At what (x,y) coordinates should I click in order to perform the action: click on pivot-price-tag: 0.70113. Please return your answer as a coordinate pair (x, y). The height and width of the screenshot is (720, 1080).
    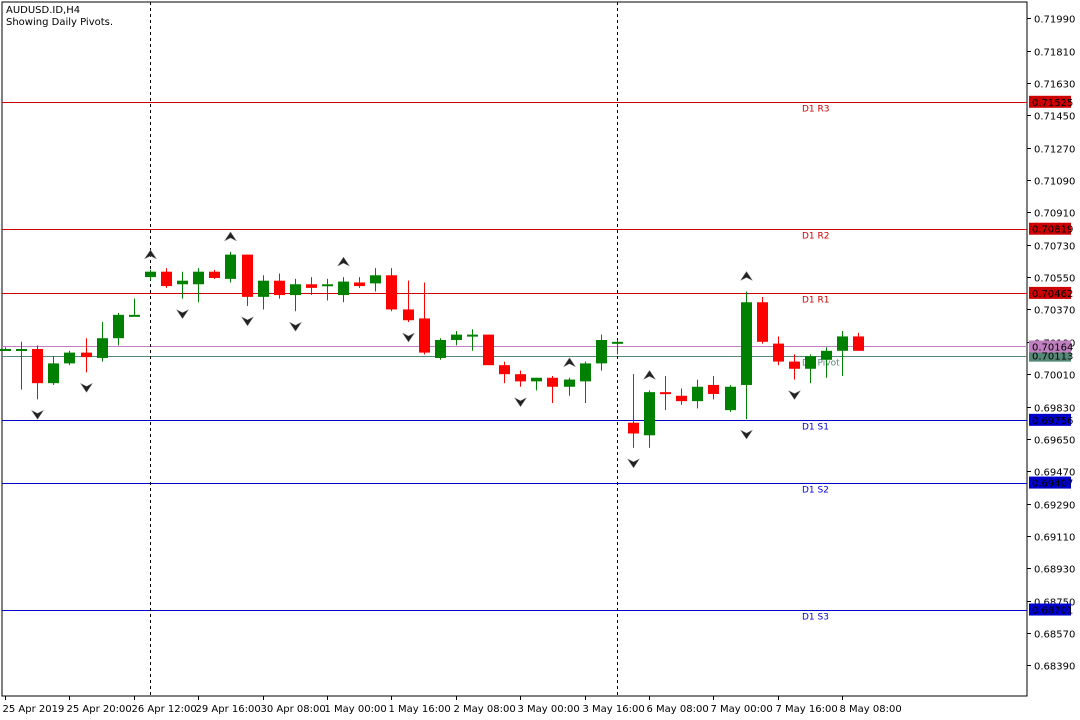
    Looking at the image, I should click on (1051, 356).